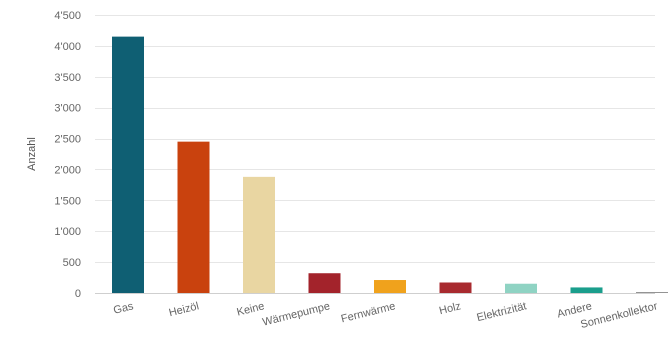  What do you see at coordinates (78, 294) in the screenshot?
I see `y-tick-label: 0` at bounding box center [78, 294].